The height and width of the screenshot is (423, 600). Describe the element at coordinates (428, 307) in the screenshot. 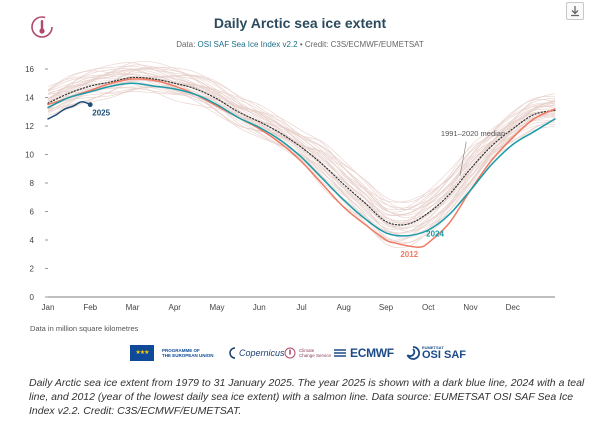

I see `month-label: Oct` at that location.